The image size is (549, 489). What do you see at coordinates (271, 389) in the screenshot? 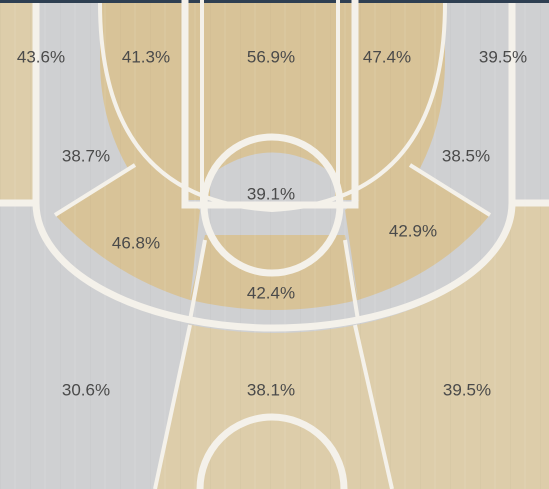
I see `label-top-3: 38.1%` at bounding box center [271, 389].